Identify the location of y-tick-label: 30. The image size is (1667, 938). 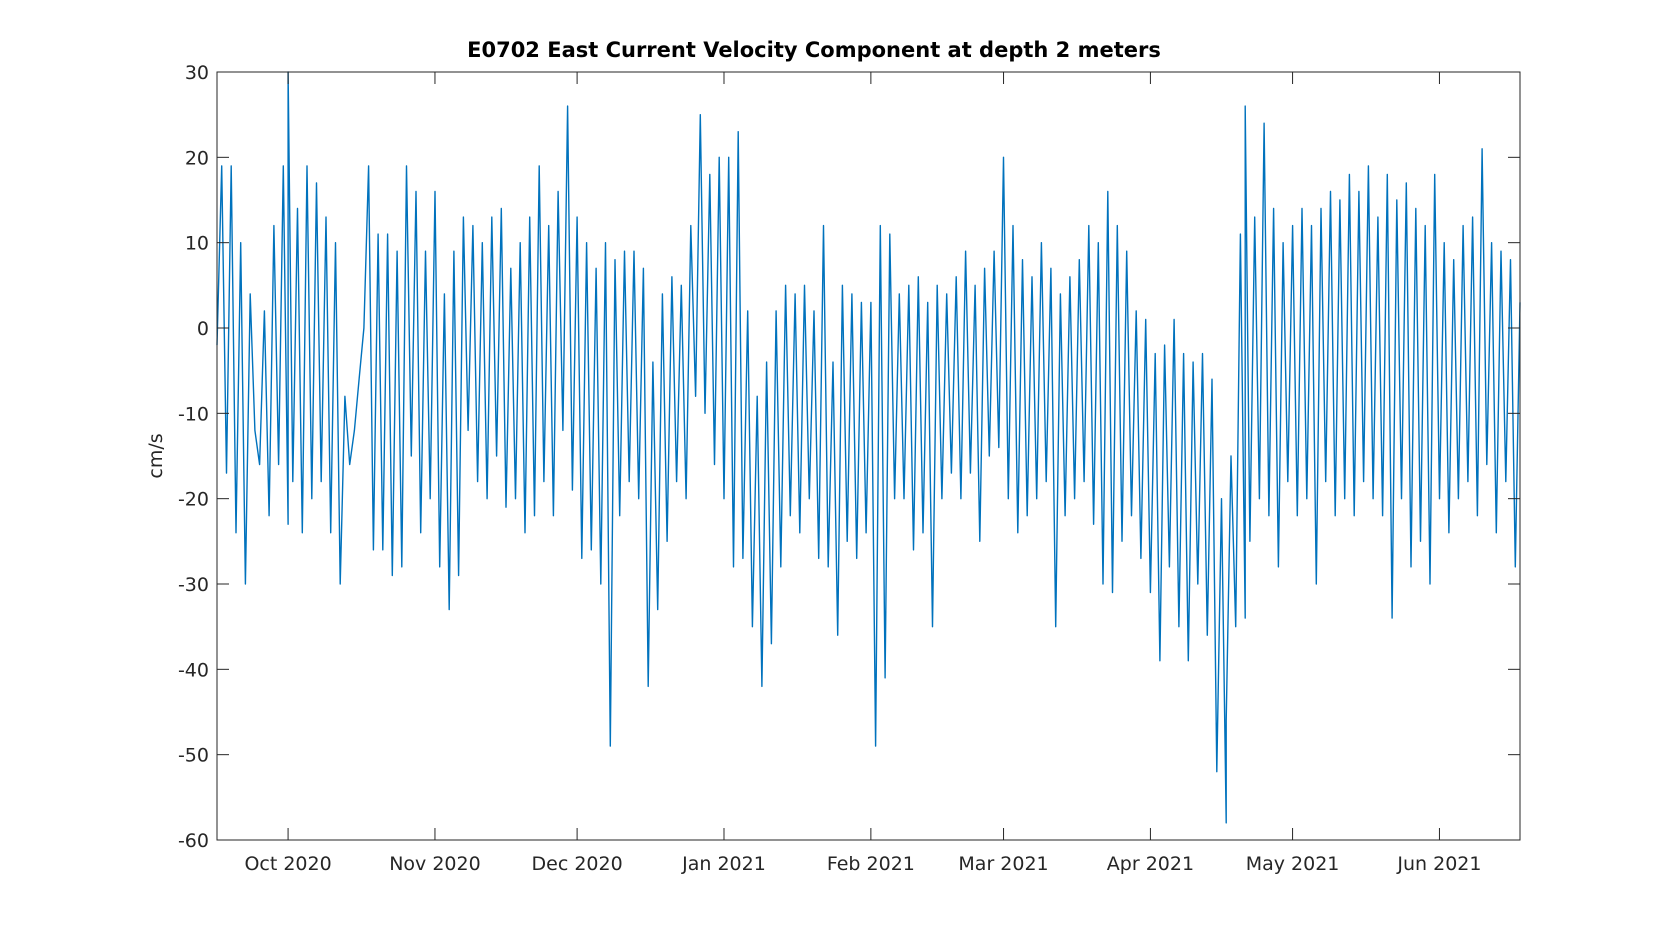
(197, 73).